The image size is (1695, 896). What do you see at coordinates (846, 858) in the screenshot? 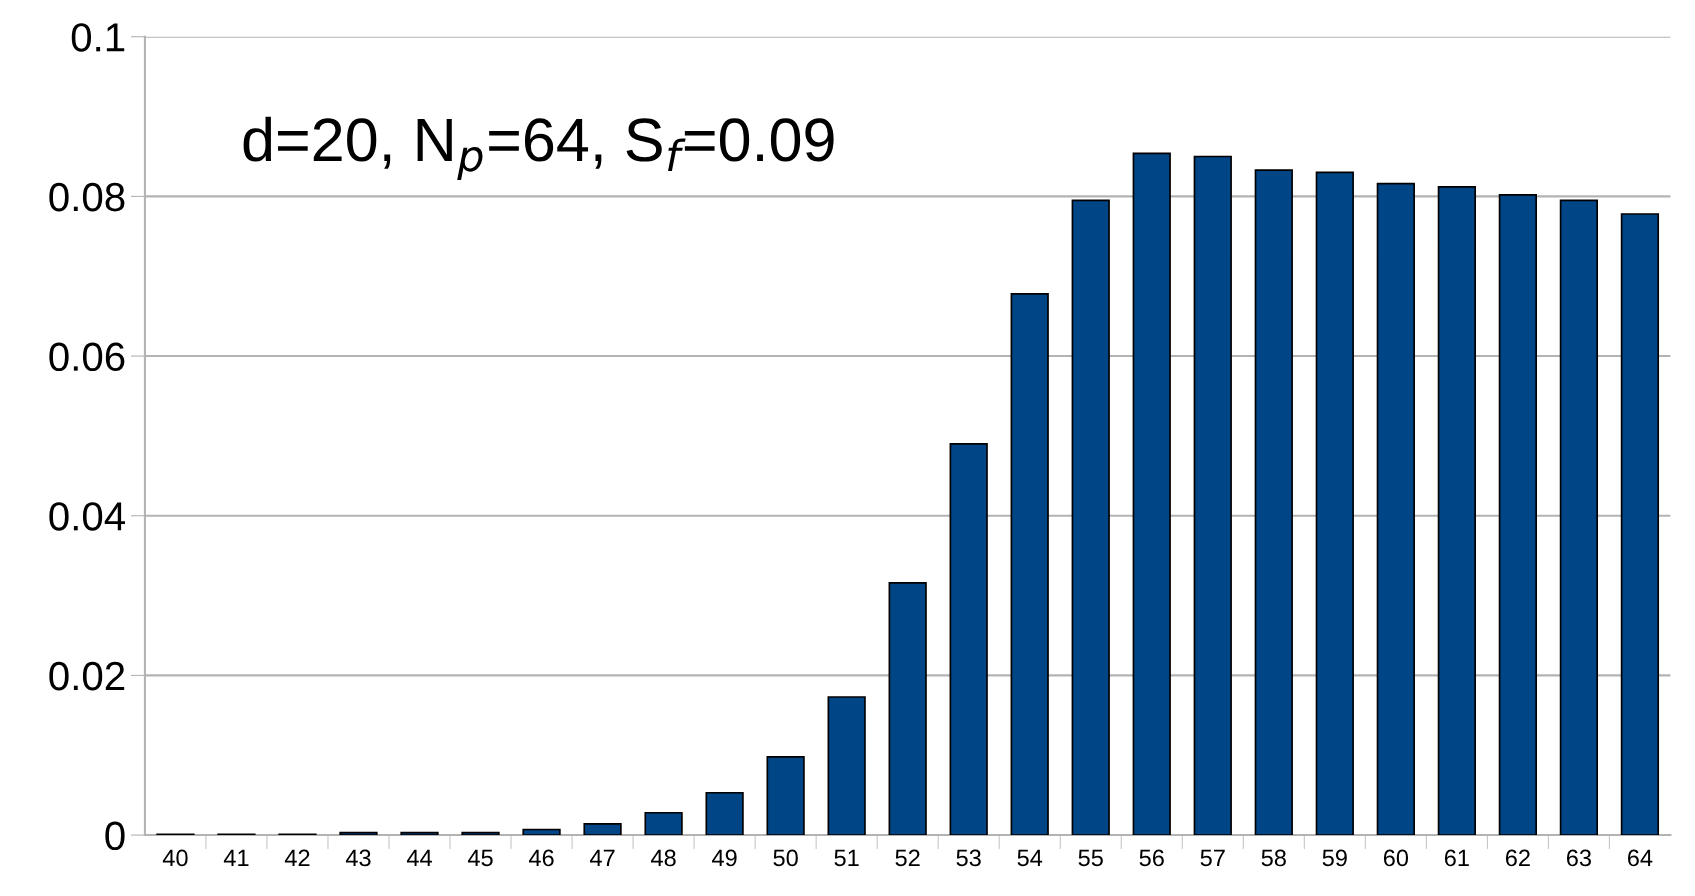
I see `x-tick-label: 51` at bounding box center [846, 858].